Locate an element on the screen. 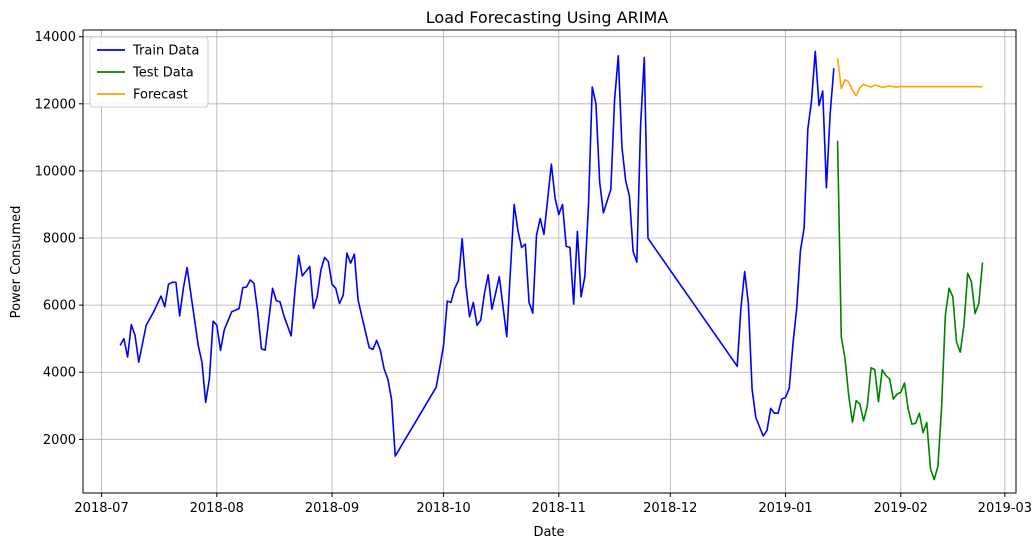 Image resolution: width=1035 pixels, height=547 pixels. x-tick-label: 2018-10 is located at coordinates (443, 508).